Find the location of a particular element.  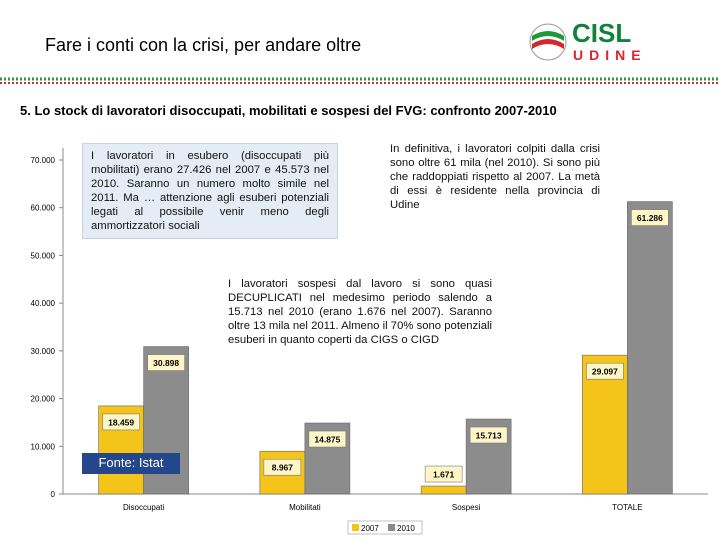

value-label: 61.286 is located at coordinates (650, 218).